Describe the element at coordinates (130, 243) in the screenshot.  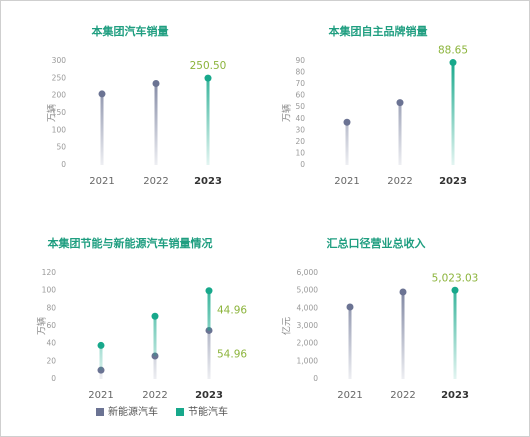
I see `chart-title: 本集团节能与新能源汽车销量情况` at that location.